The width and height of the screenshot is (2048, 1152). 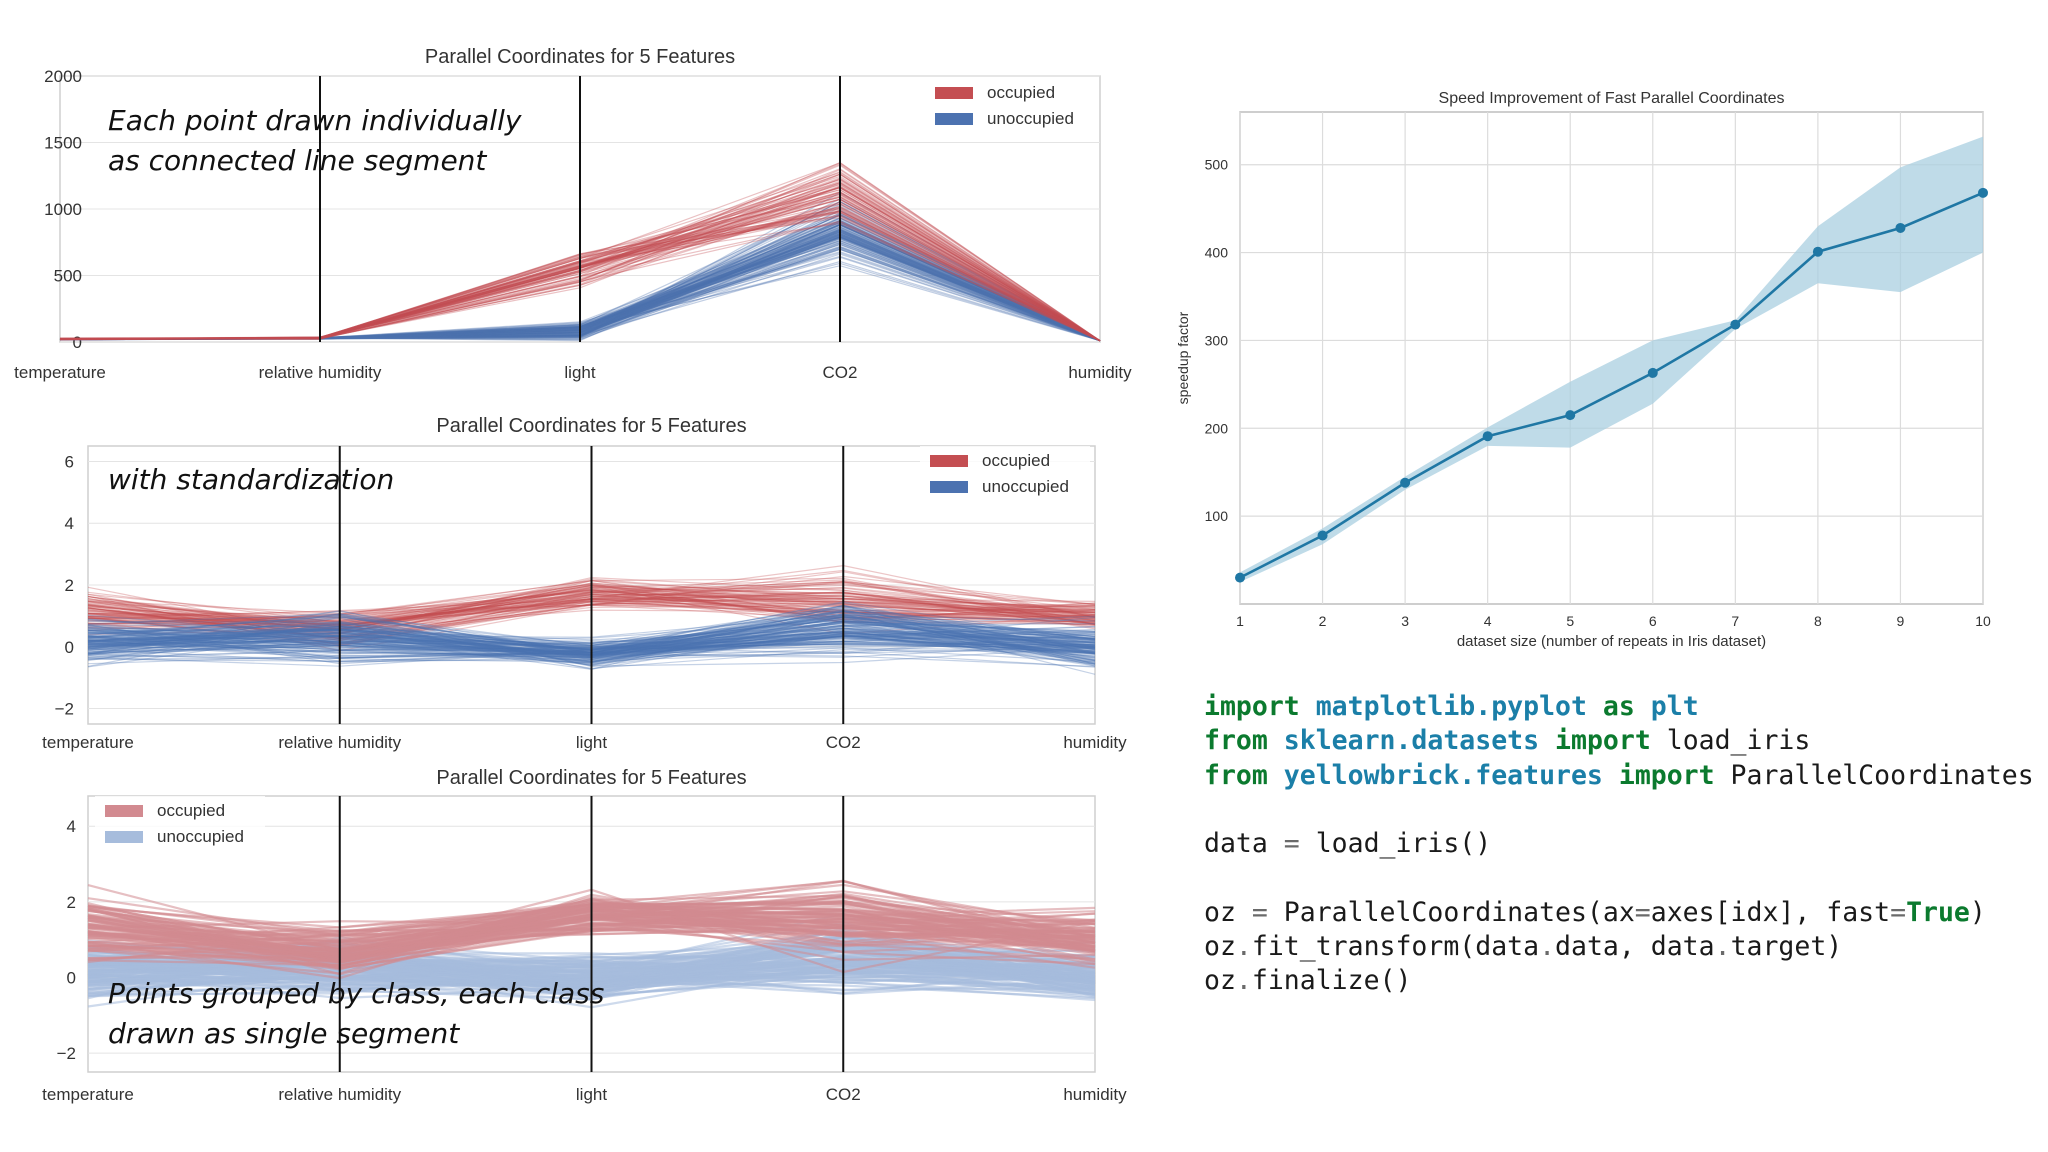 What do you see at coordinates (63, 143) in the screenshot?
I see `y-tick-label: 1500` at bounding box center [63, 143].